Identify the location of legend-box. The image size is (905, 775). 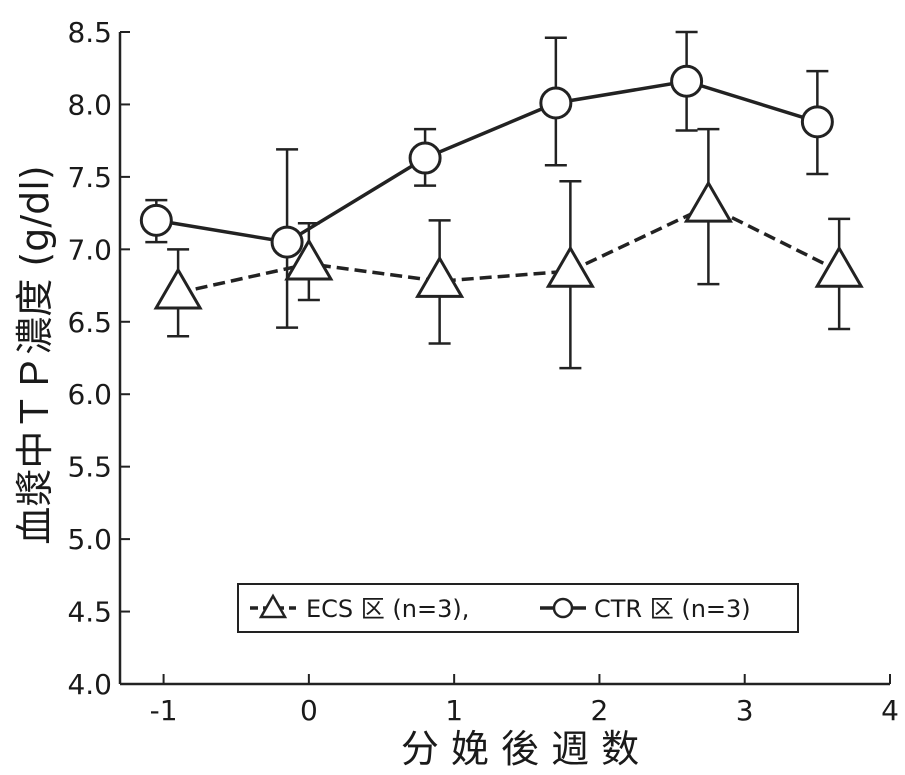
(518, 608).